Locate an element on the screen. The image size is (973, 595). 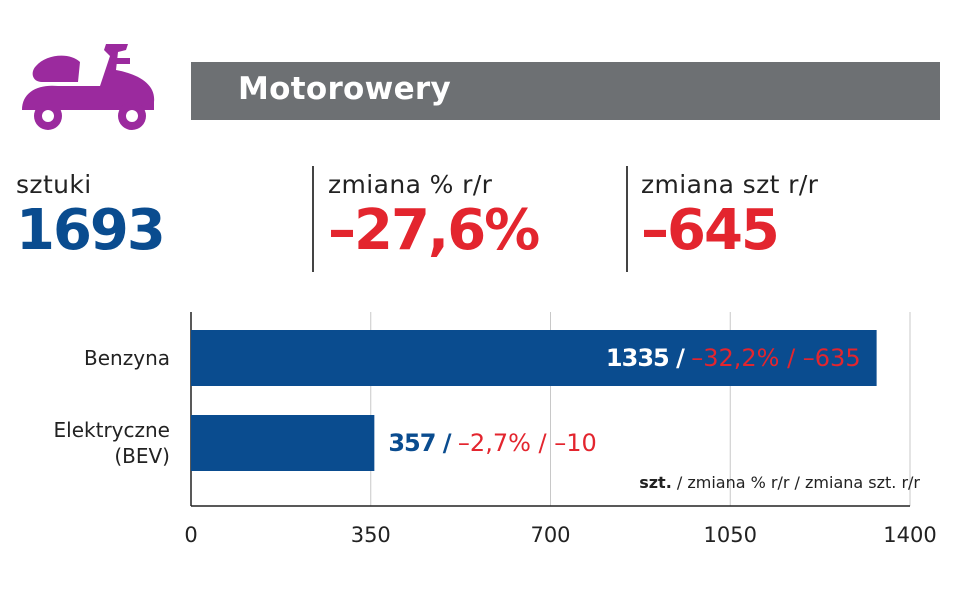
x-tick-label: 1400 is located at coordinates (909, 535).